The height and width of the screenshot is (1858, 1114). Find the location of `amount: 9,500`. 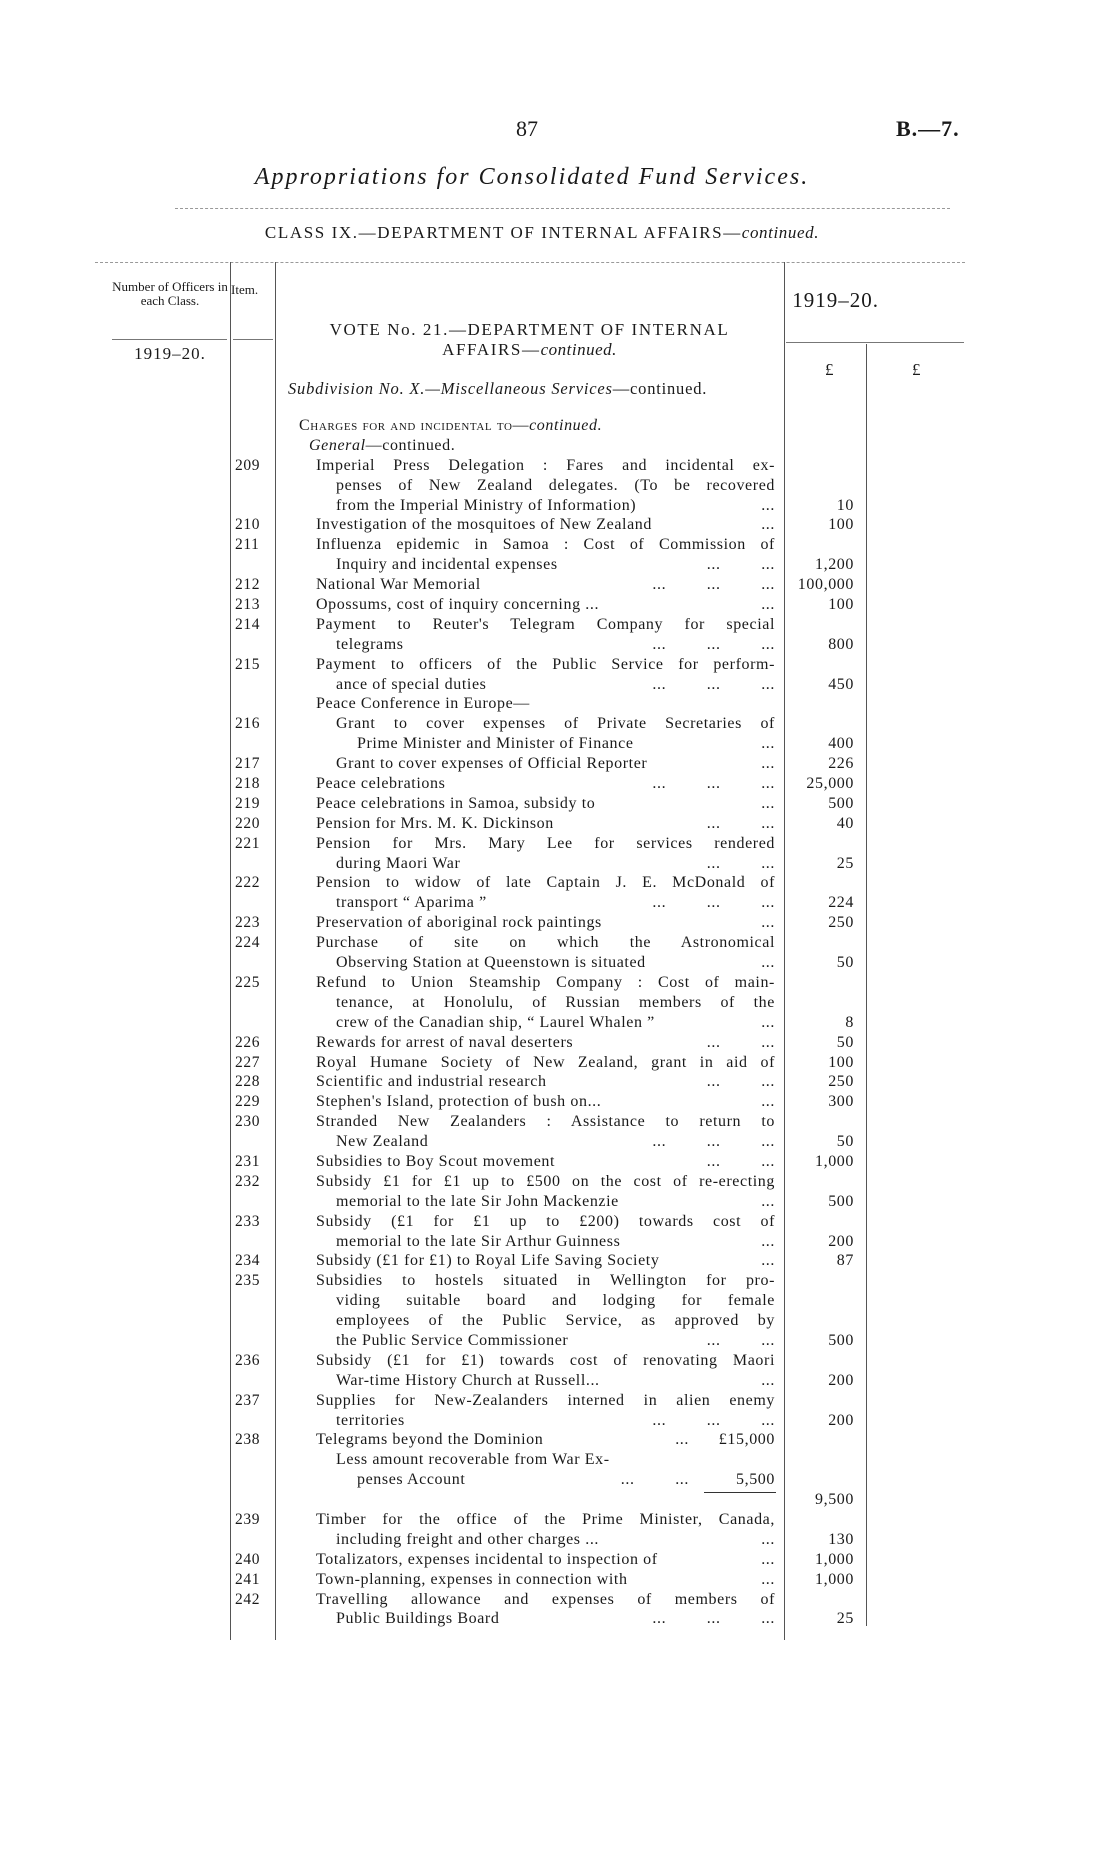

amount: 9,500 is located at coordinates (834, 1500).